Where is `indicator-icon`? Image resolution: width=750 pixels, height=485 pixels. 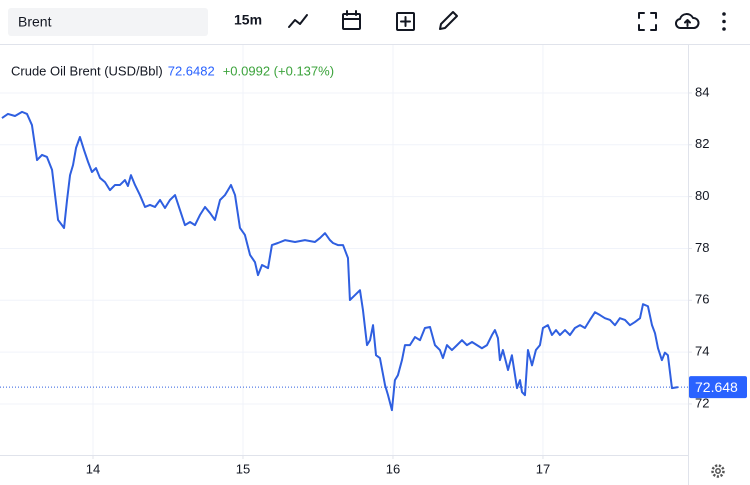 indicator-icon is located at coordinates (298, 21).